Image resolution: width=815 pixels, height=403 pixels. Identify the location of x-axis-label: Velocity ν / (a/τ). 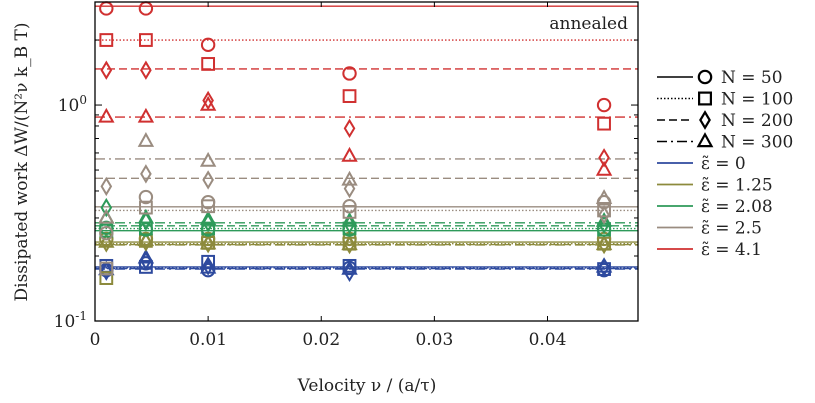
(367, 386).